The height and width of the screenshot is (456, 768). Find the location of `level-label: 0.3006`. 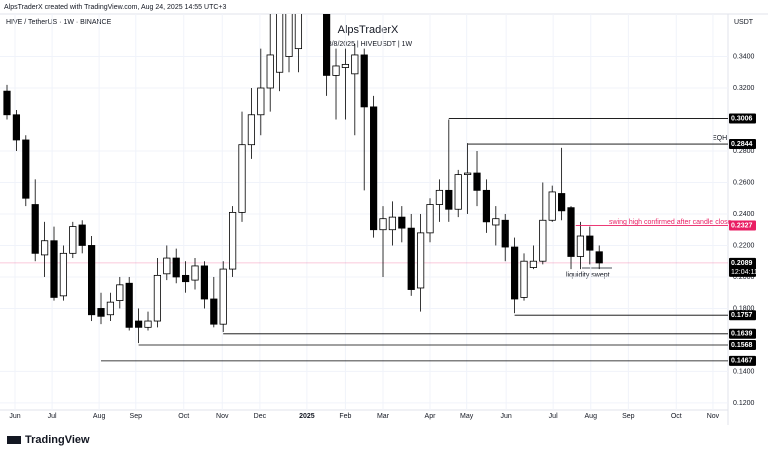

level-label: 0.3006 is located at coordinates (742, 118).